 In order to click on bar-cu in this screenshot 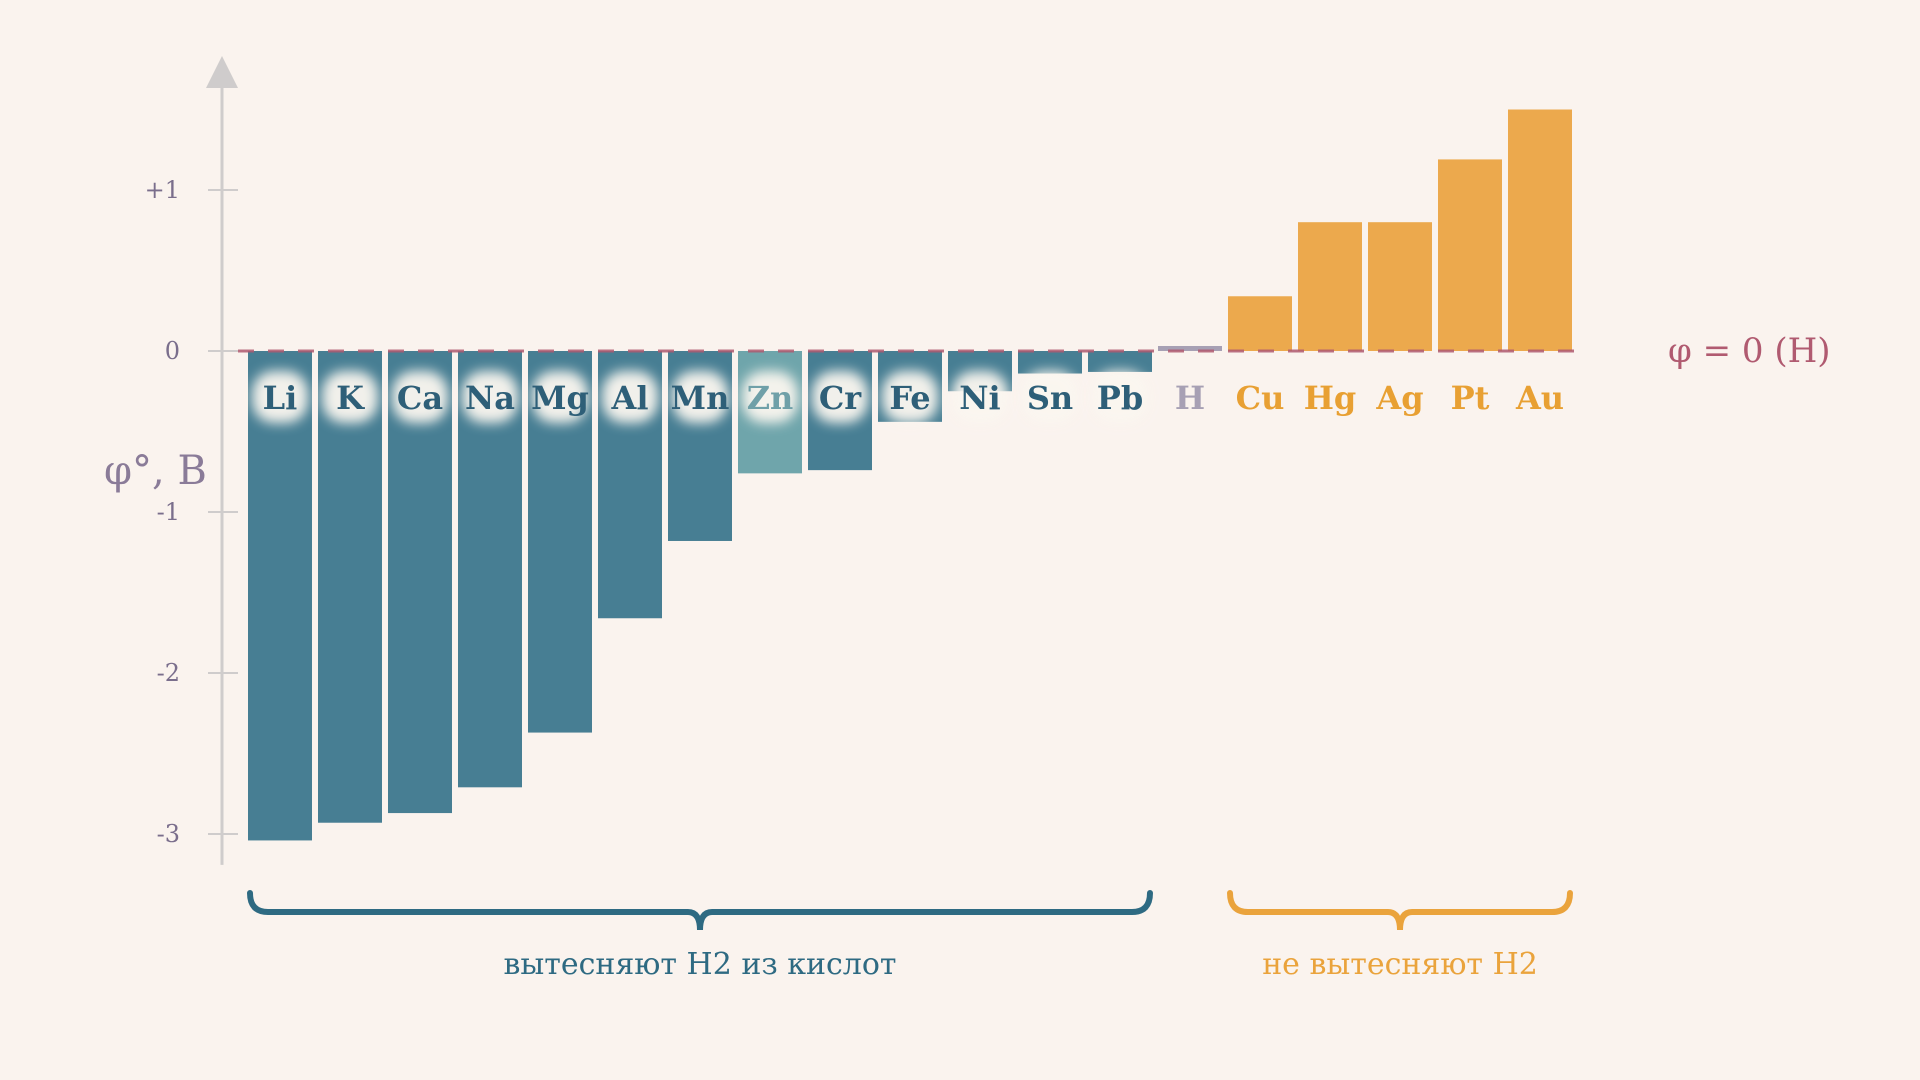, I will do `click(1260, 323)`.